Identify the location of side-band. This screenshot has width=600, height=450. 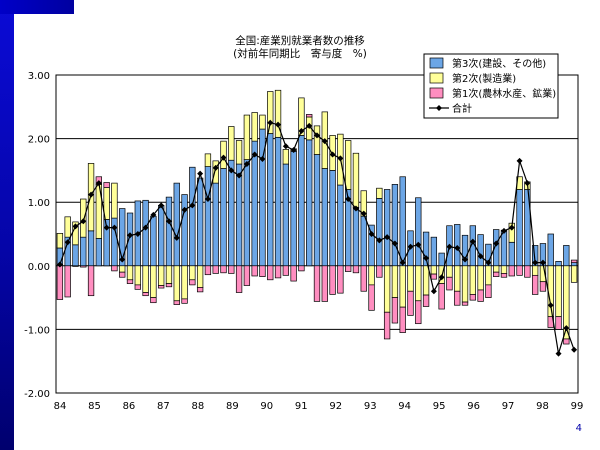
(7, 225).